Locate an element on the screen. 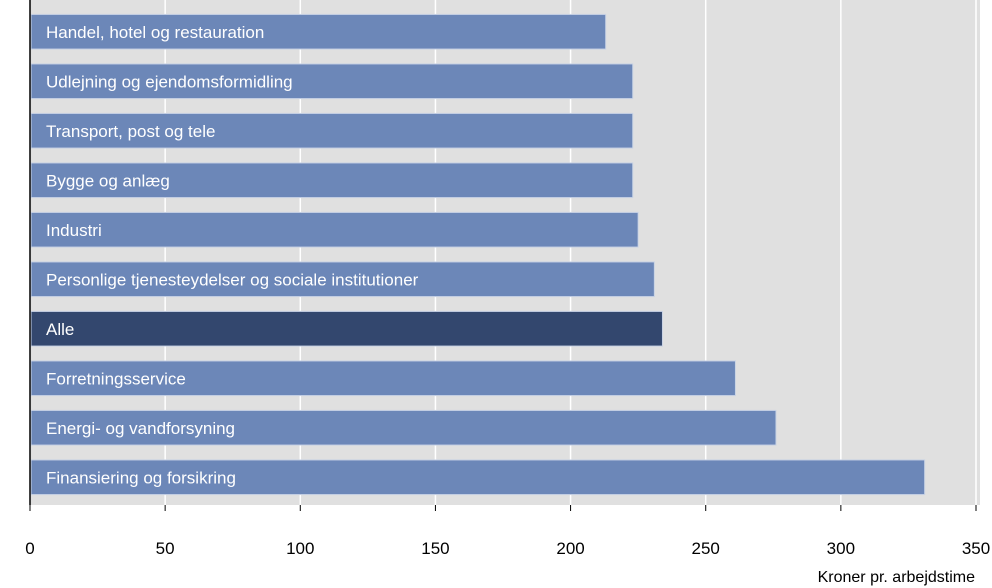  x-tick-label: 300 is located at coordinates (841, 548).